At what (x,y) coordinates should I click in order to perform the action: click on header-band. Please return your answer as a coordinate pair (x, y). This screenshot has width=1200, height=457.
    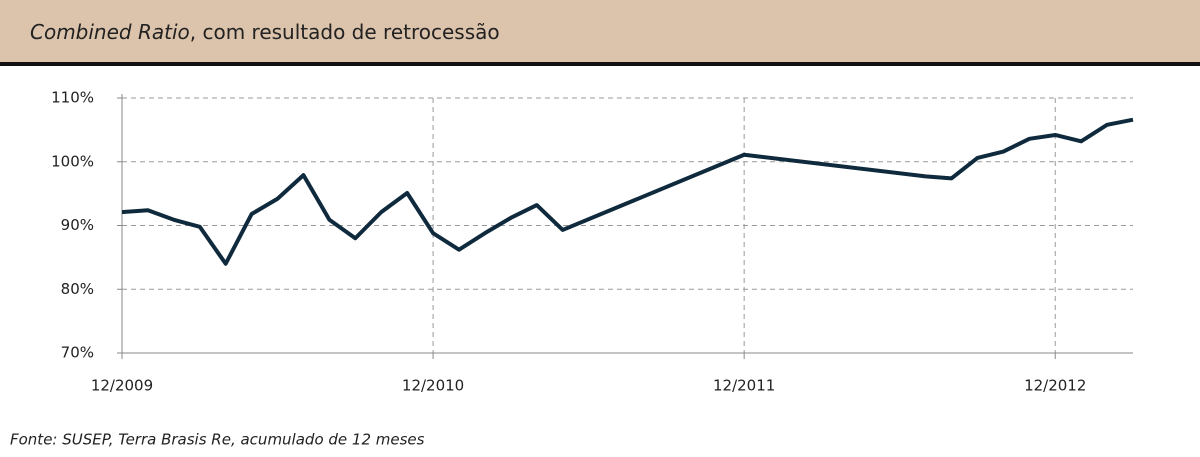
    Looking at the image, I should click on (600, 31).